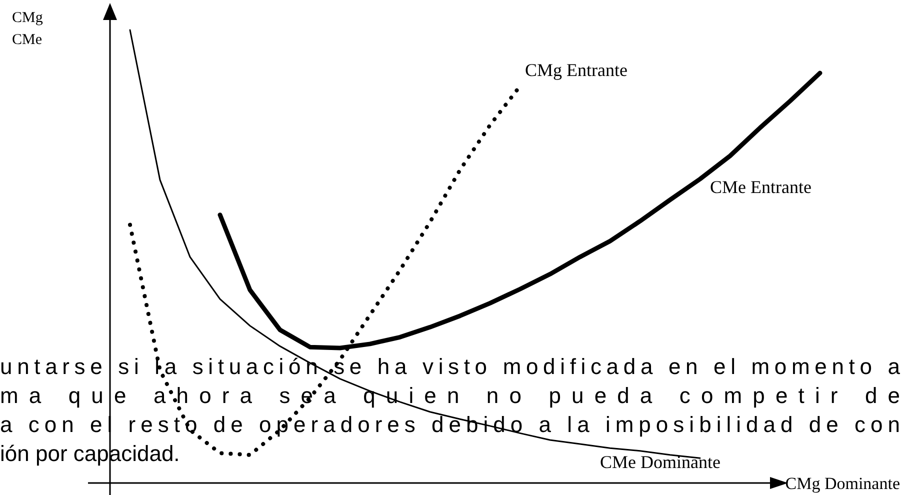  What do you see at coordinates (576, 70) in the screenshot?
I see `series-label: CMg Entrante` at bounding box center [576, 70].